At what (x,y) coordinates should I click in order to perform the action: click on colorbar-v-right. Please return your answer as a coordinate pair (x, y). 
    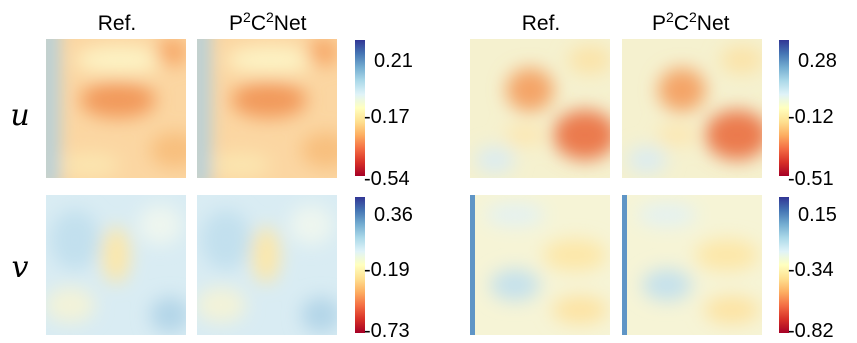
    Looking at the image, I should click on (784, 265).